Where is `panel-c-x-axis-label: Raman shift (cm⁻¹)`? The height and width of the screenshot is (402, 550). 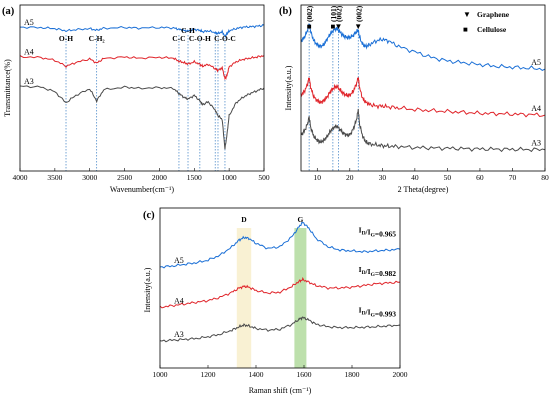 panel-c-x-axis-label: Raman shift (cm⁻¹) is located at coordinates (280, 390).